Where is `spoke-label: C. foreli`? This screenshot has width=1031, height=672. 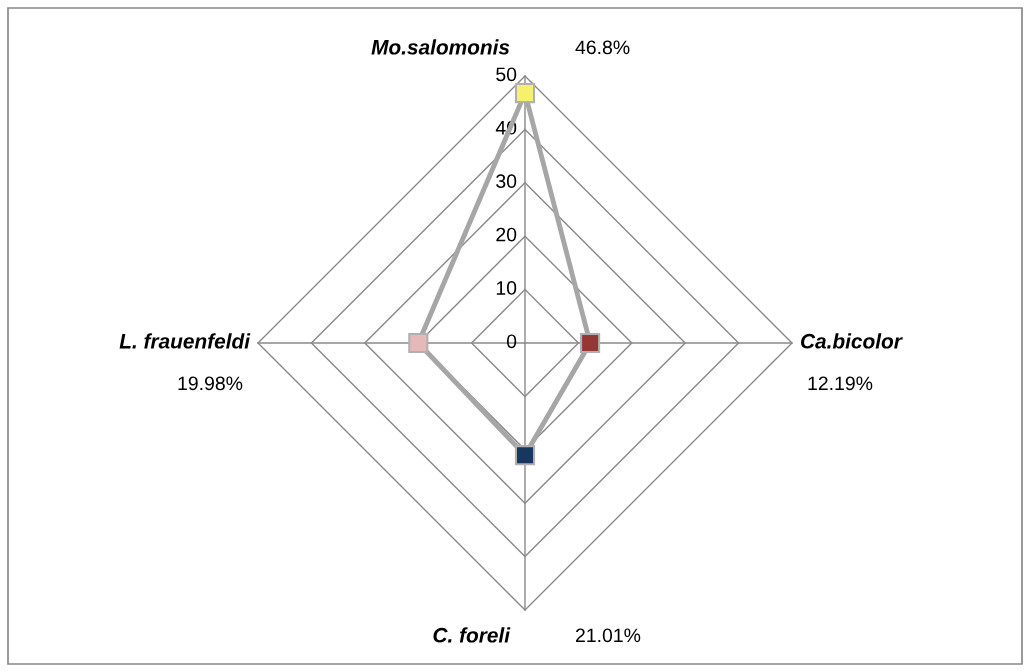 spoke-label: C. foreli is located at coordinates (472, 635).